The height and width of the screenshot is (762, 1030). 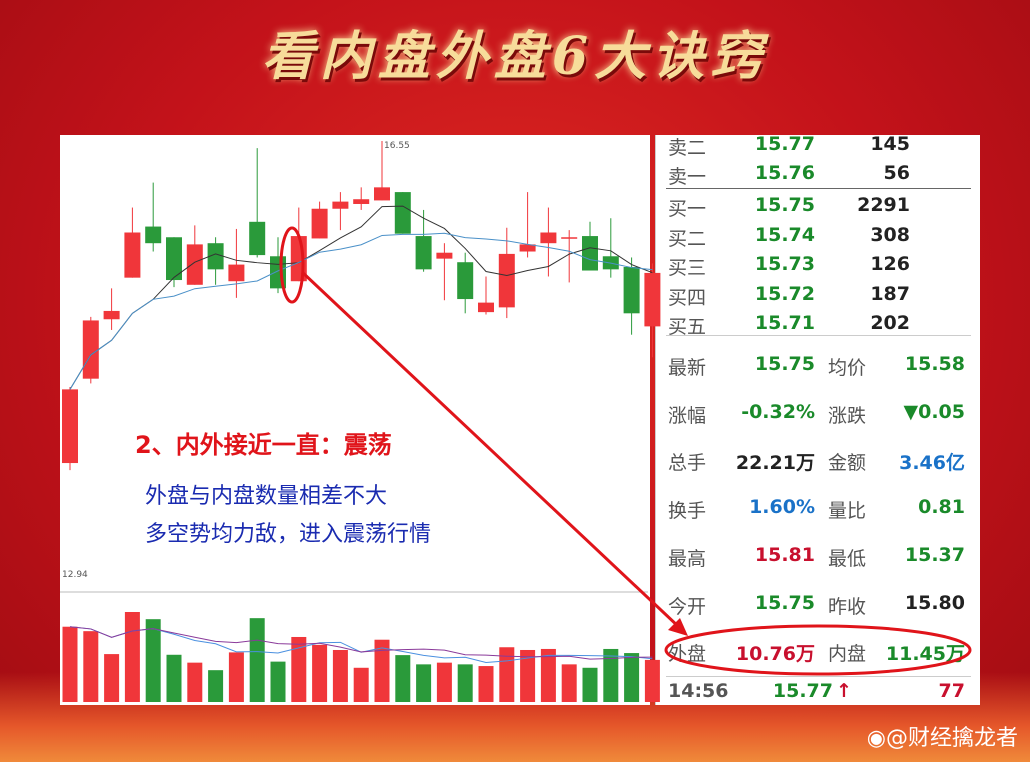 I want to click on tick-row: 14:56 15.77 ↑ 77, so click(x=820, y=694).